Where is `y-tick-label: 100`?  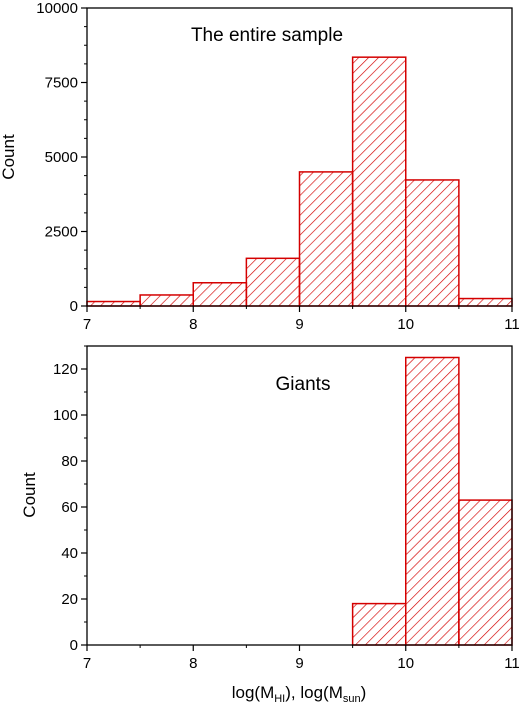
y-tick-label: 100 is located at coordinates (65, 415).